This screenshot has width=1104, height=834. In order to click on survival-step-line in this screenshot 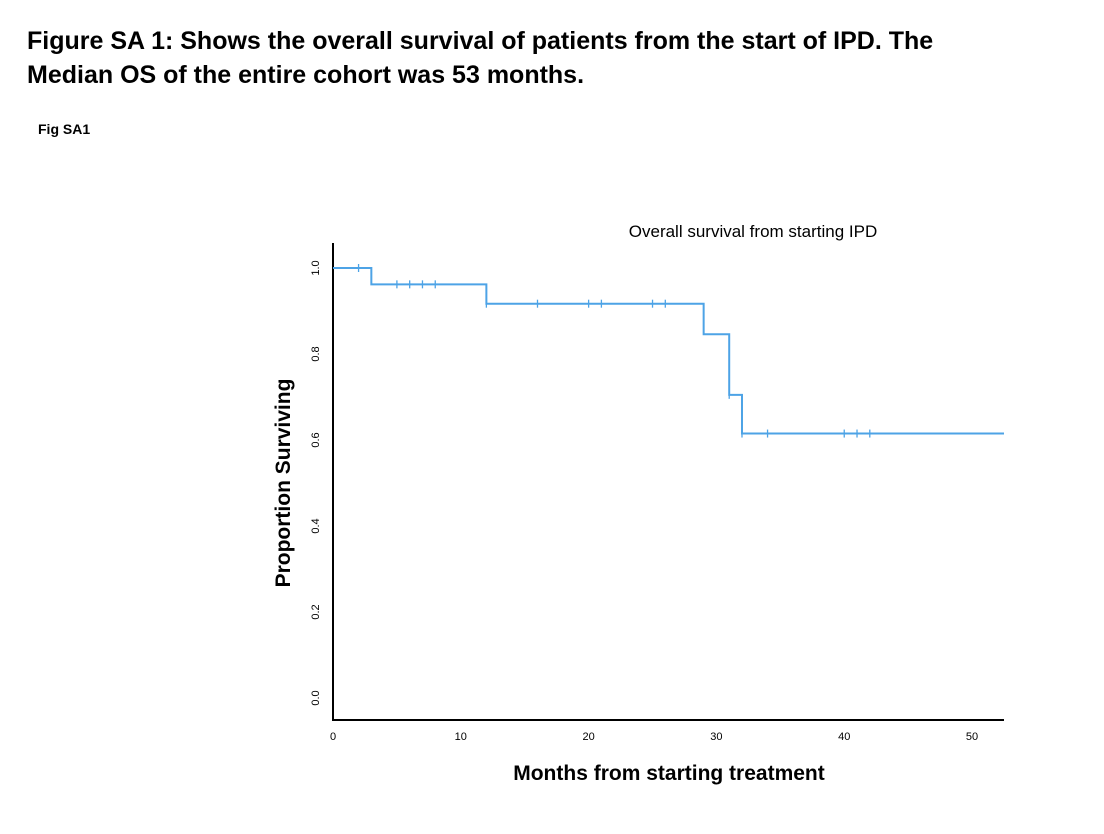, I will do `click(668, 351)`.